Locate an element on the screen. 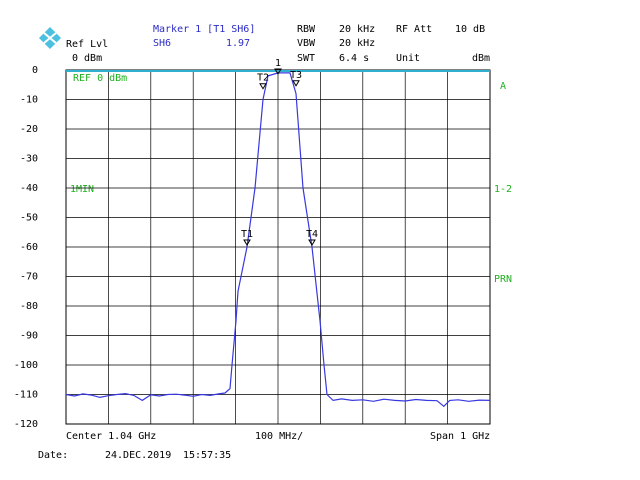 This screenshot has width=640, height=480. unit-value: dBm is located at coordinates (481, 58).